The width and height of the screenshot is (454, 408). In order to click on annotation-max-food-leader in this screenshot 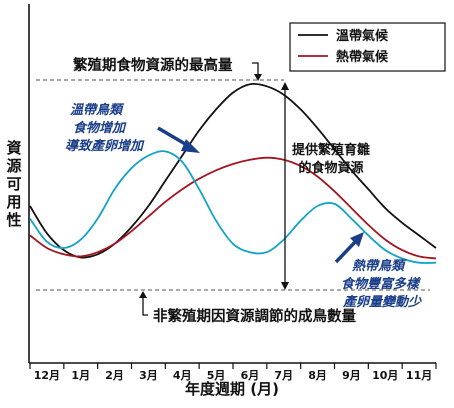, I will do `click(255, 70)`.